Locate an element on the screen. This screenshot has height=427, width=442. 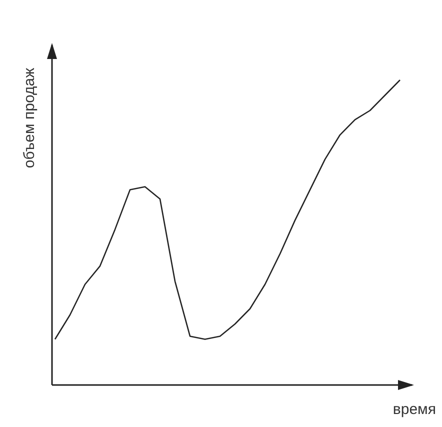
x-axis-title: время is located at coordinates (414, 409).